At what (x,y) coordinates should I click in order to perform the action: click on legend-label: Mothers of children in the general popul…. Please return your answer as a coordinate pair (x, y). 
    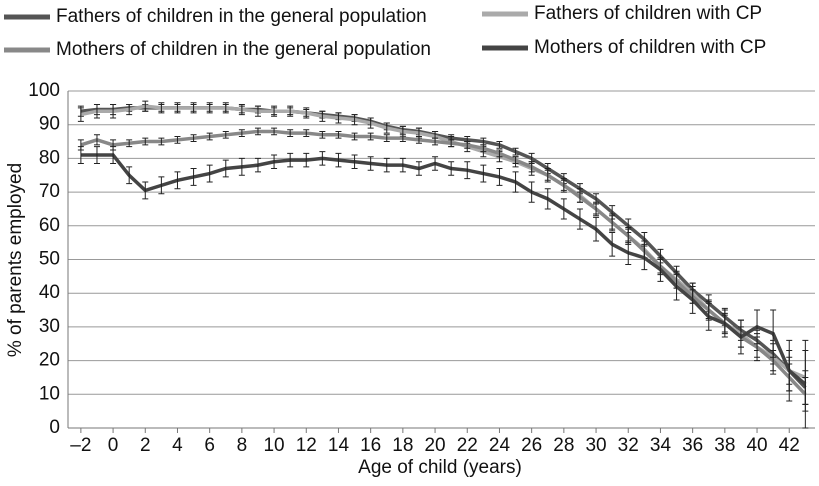
    Looking at the image, I should click on (243, 49).